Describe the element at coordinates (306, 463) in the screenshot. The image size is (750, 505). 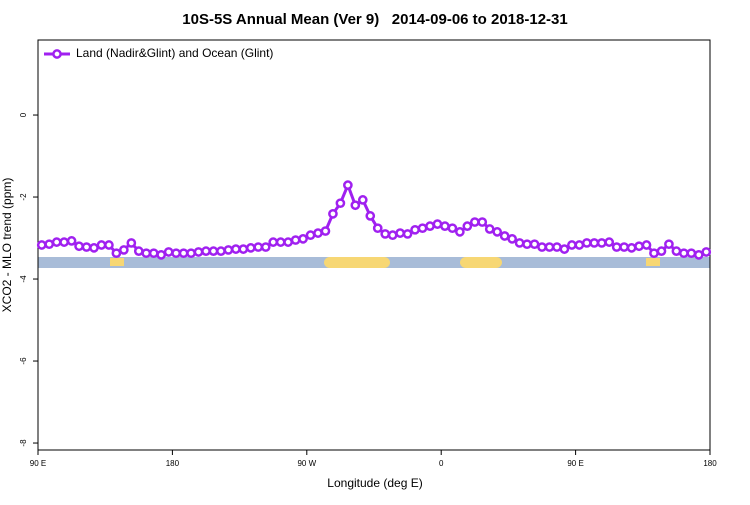
I see `x-tick-label: 90 W` at that location.